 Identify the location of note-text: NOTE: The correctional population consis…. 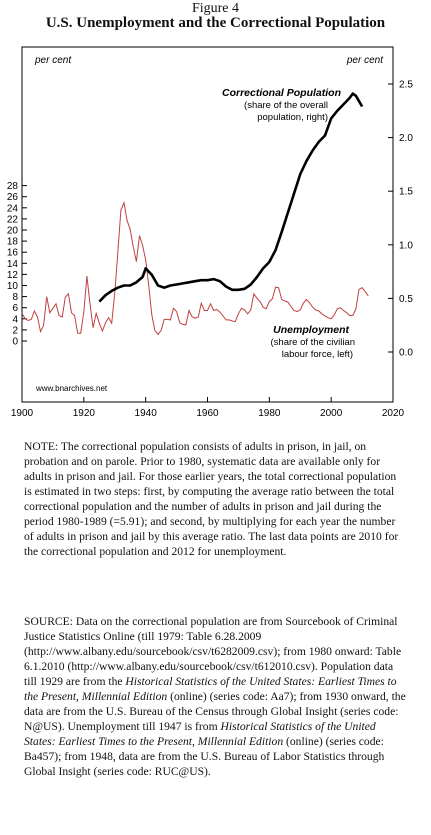
(211, 499).